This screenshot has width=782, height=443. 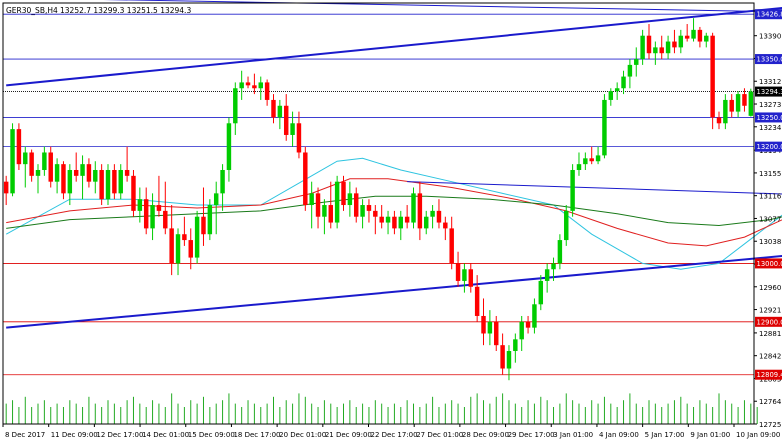 I want to click on level-label: 13350.0, so click(x=769, y=60).